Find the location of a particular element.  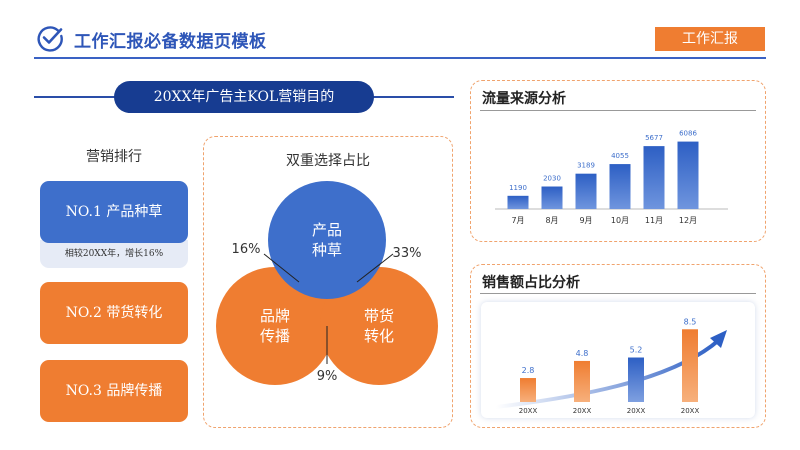

traffic-title-divider is located at coordinates (618, 110).